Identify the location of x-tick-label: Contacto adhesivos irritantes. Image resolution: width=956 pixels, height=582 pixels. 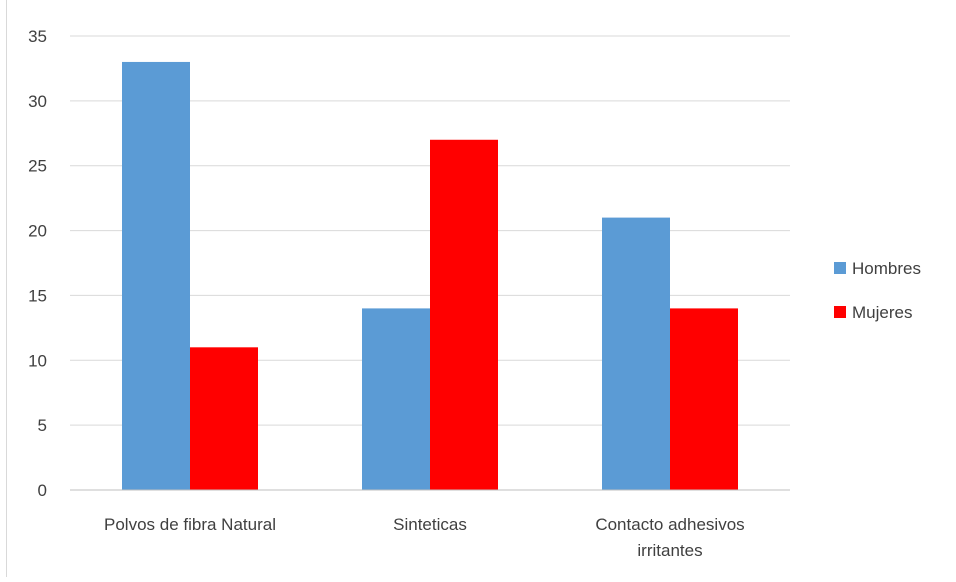
(669, 537).